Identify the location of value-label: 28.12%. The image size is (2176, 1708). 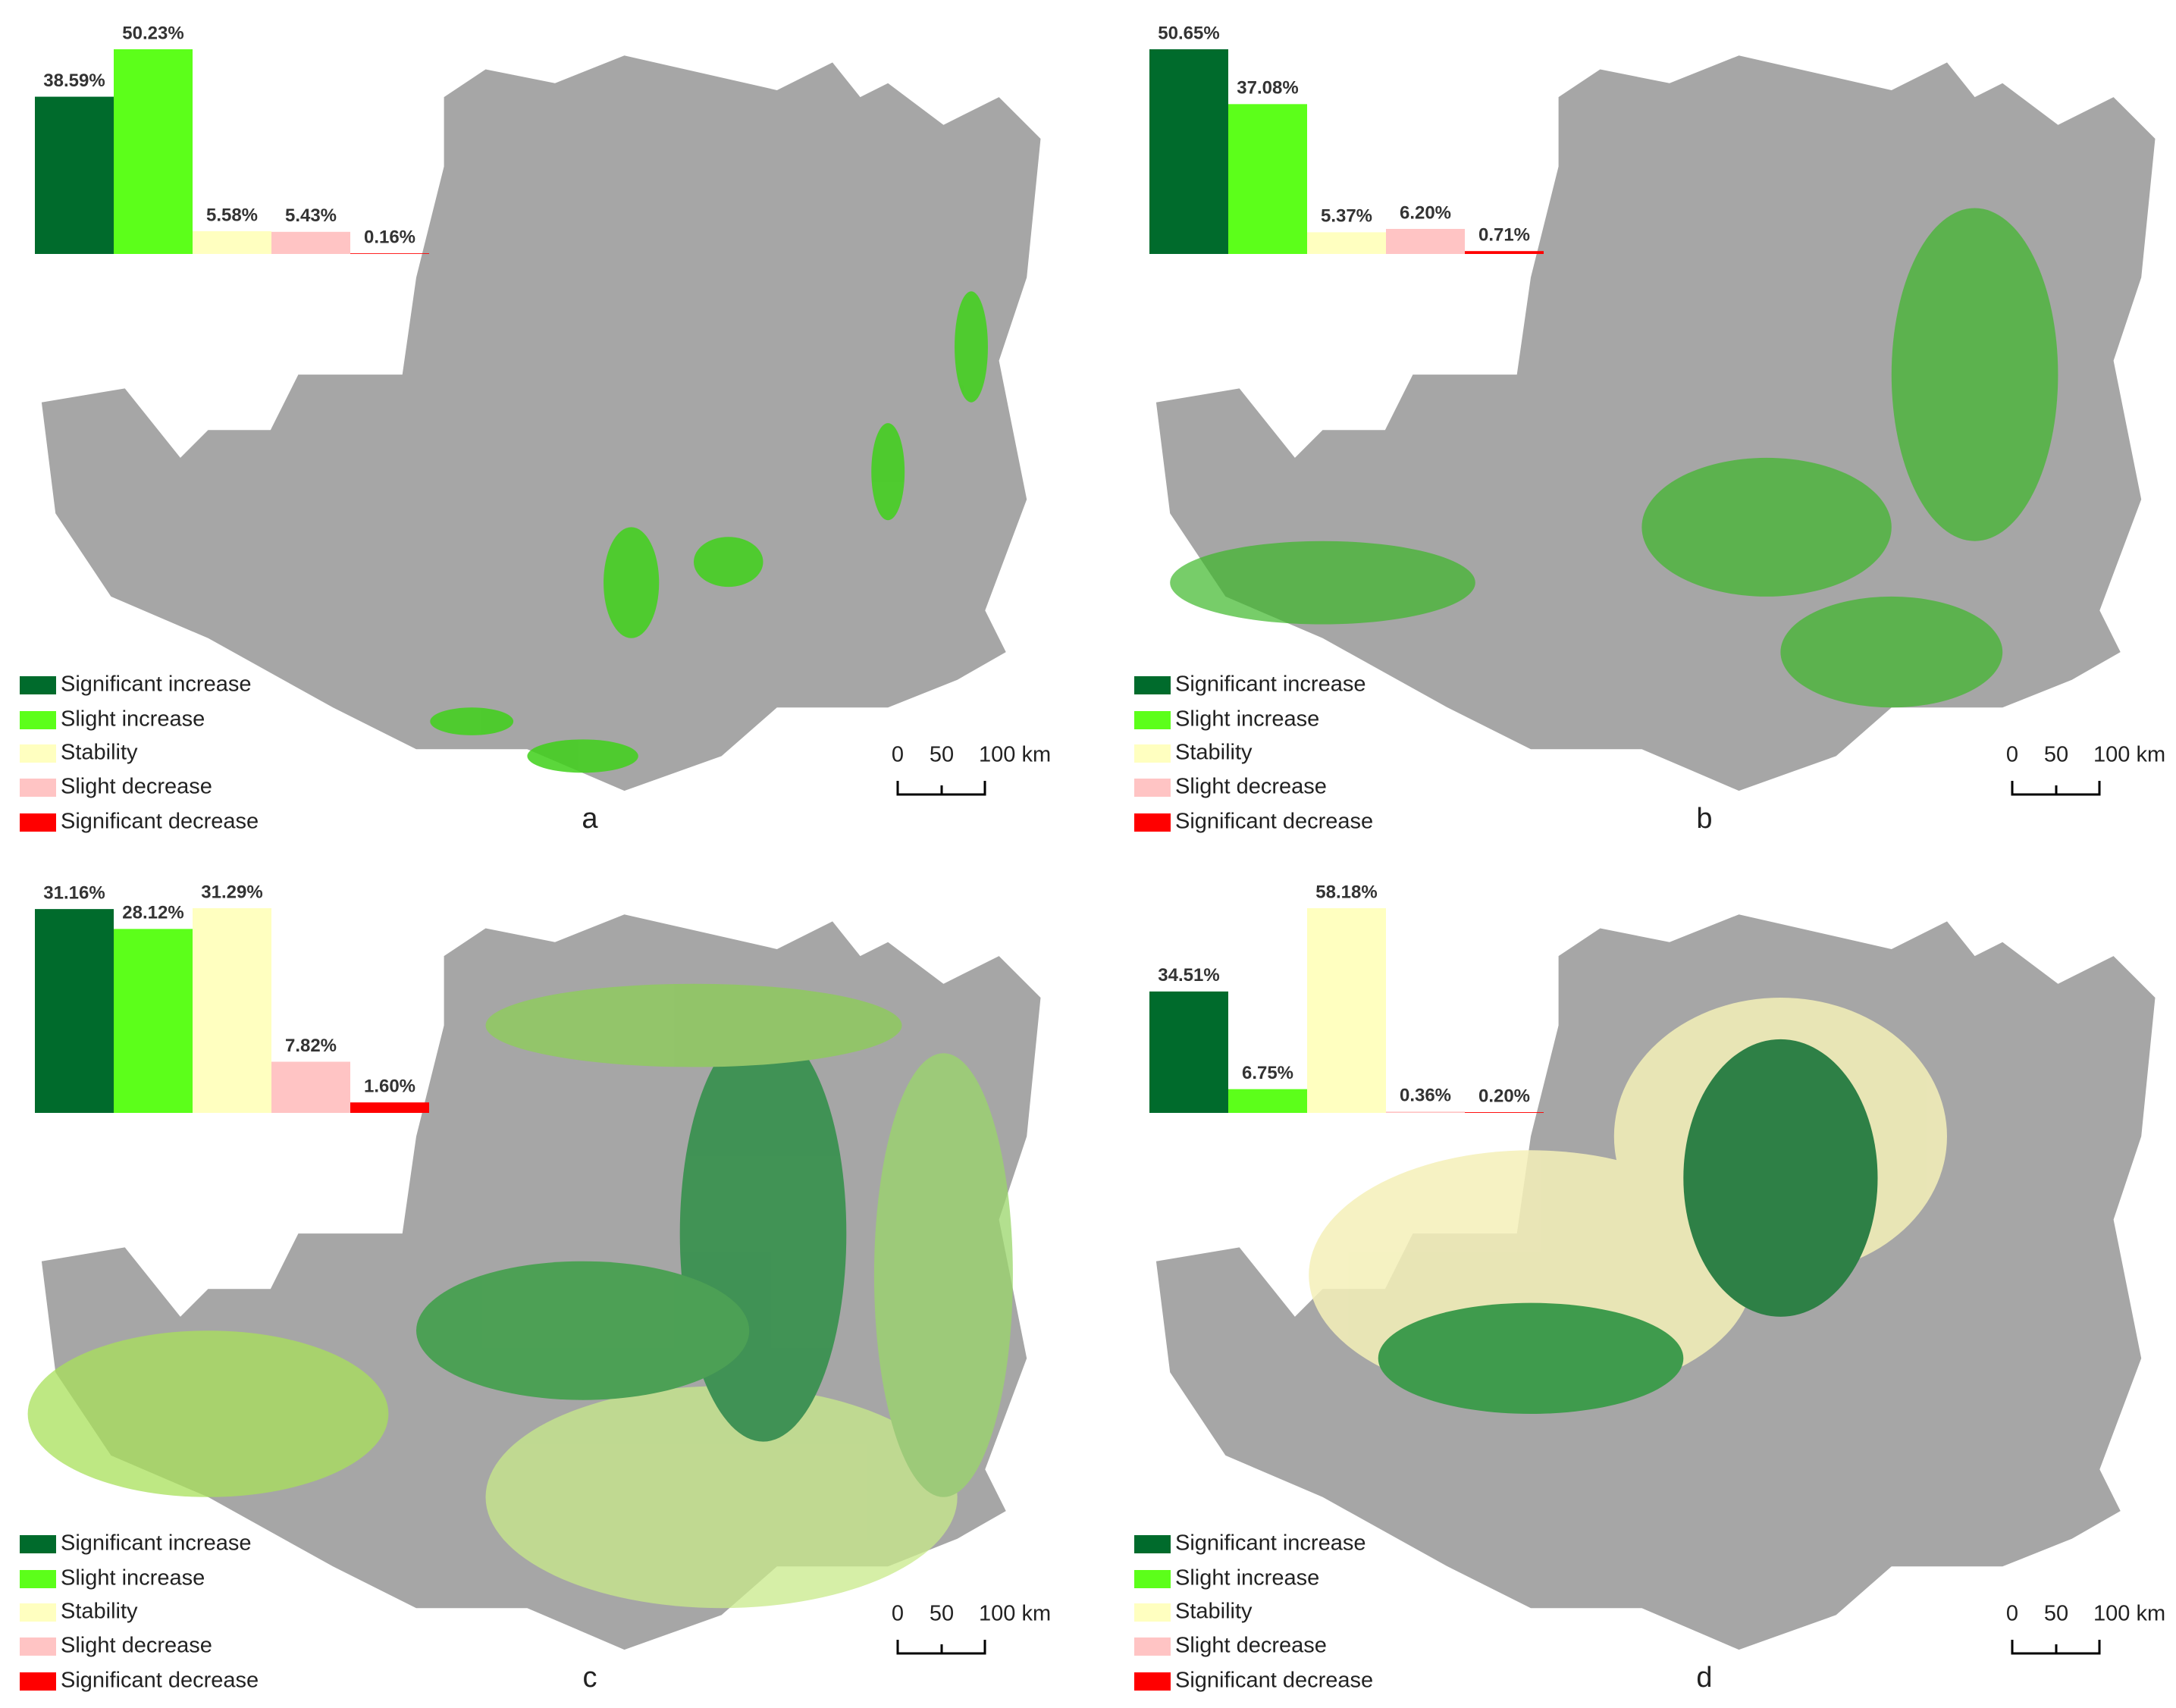
(152, 913).